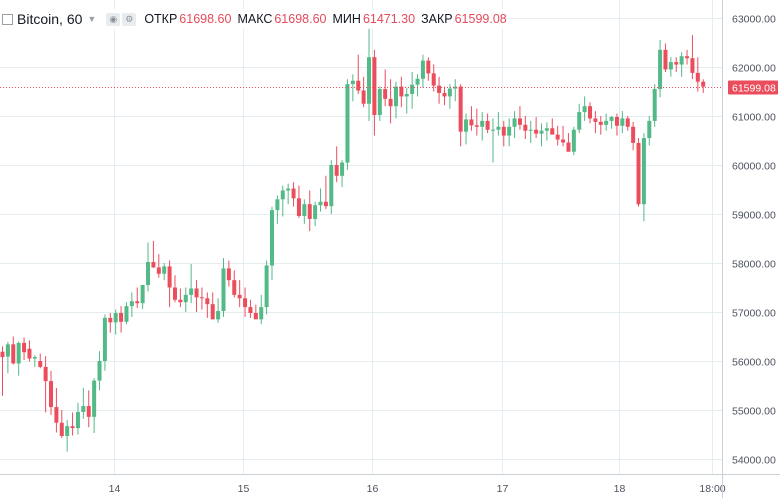 The height and width of the screenshot is (498, 780). I want to click on settings-icon: ⚙, so click(129, 19).